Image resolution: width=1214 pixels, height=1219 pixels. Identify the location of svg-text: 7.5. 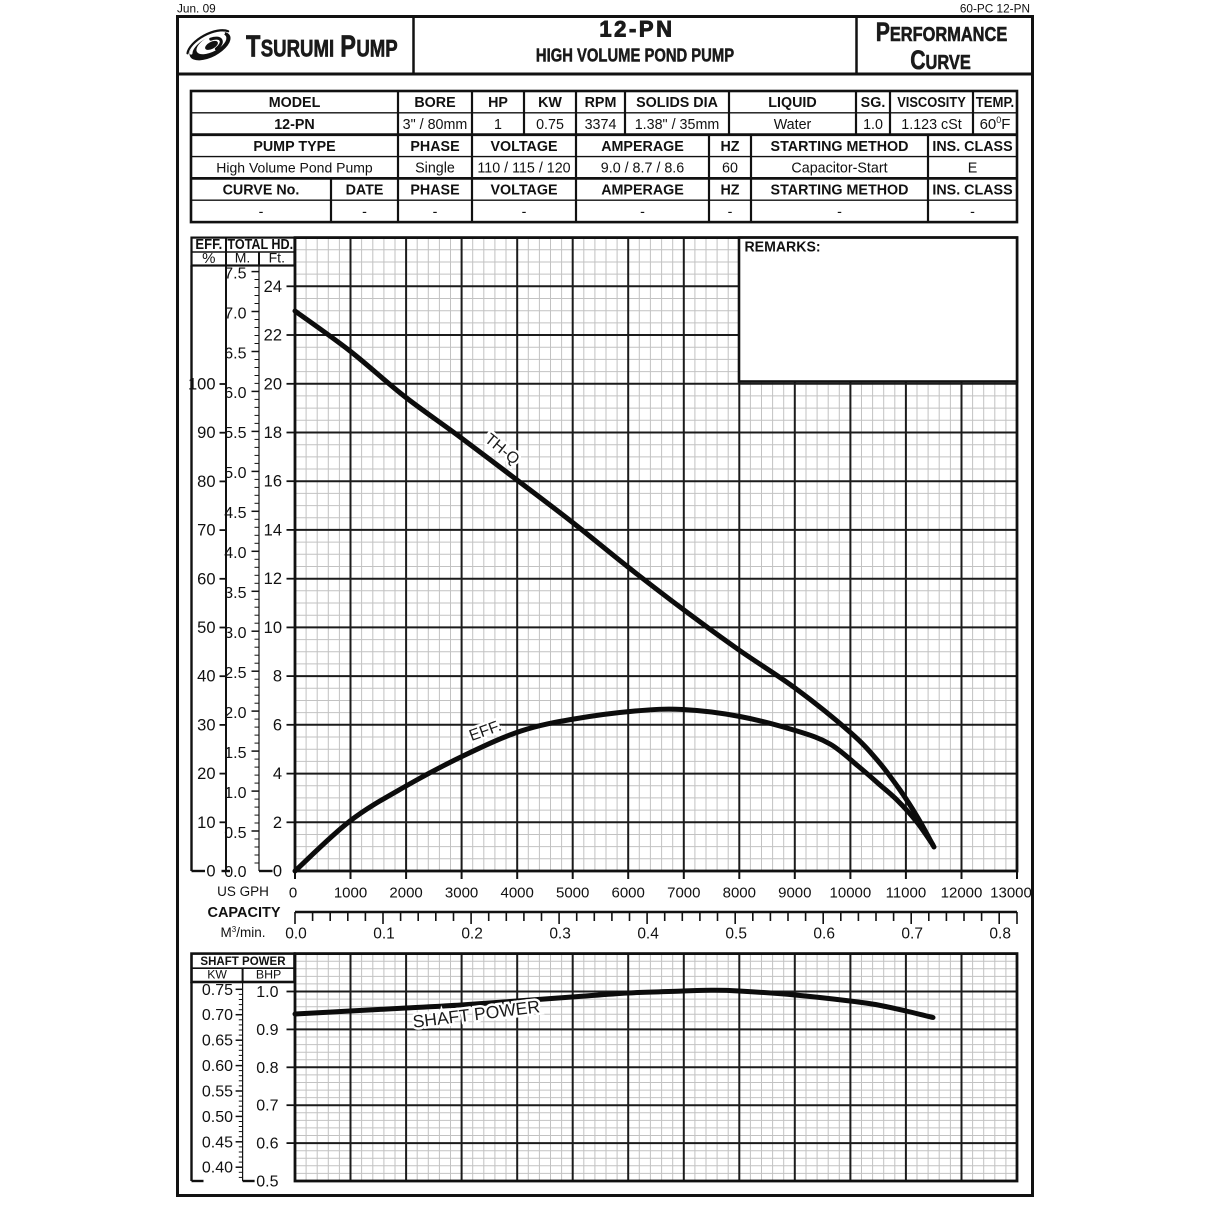
(235, 273).